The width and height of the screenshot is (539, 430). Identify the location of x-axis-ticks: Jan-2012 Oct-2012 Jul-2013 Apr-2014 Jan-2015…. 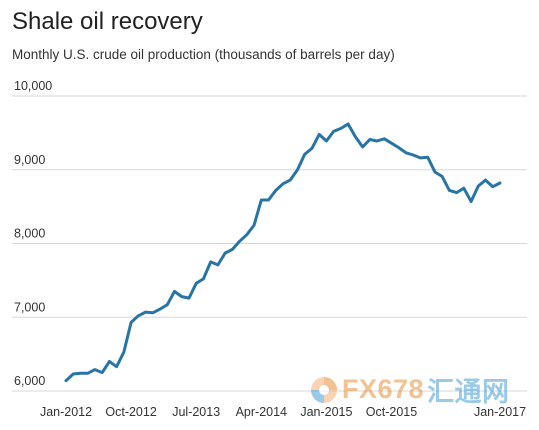
(283, 412).